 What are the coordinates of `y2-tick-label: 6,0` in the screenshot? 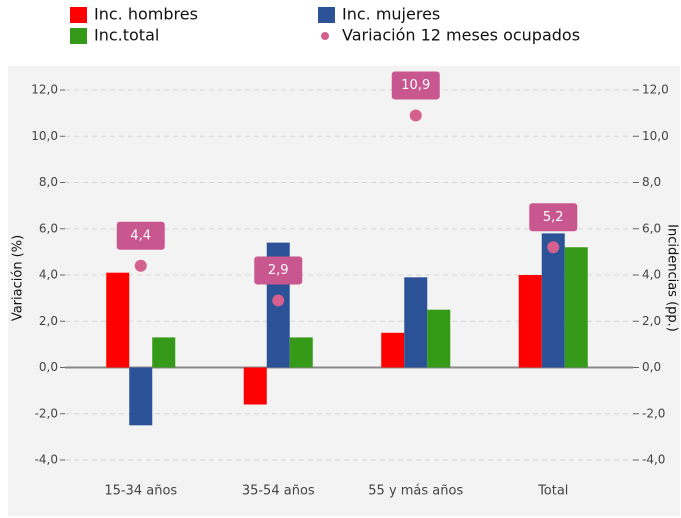 It's located at (651, 228).